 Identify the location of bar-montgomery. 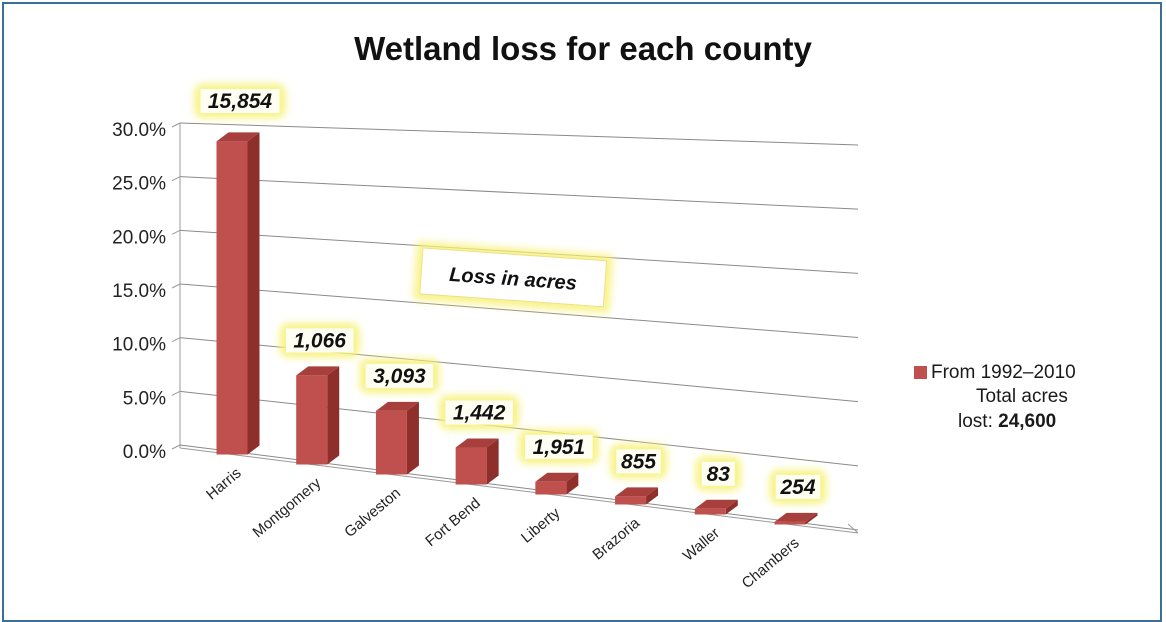
(318, 415).